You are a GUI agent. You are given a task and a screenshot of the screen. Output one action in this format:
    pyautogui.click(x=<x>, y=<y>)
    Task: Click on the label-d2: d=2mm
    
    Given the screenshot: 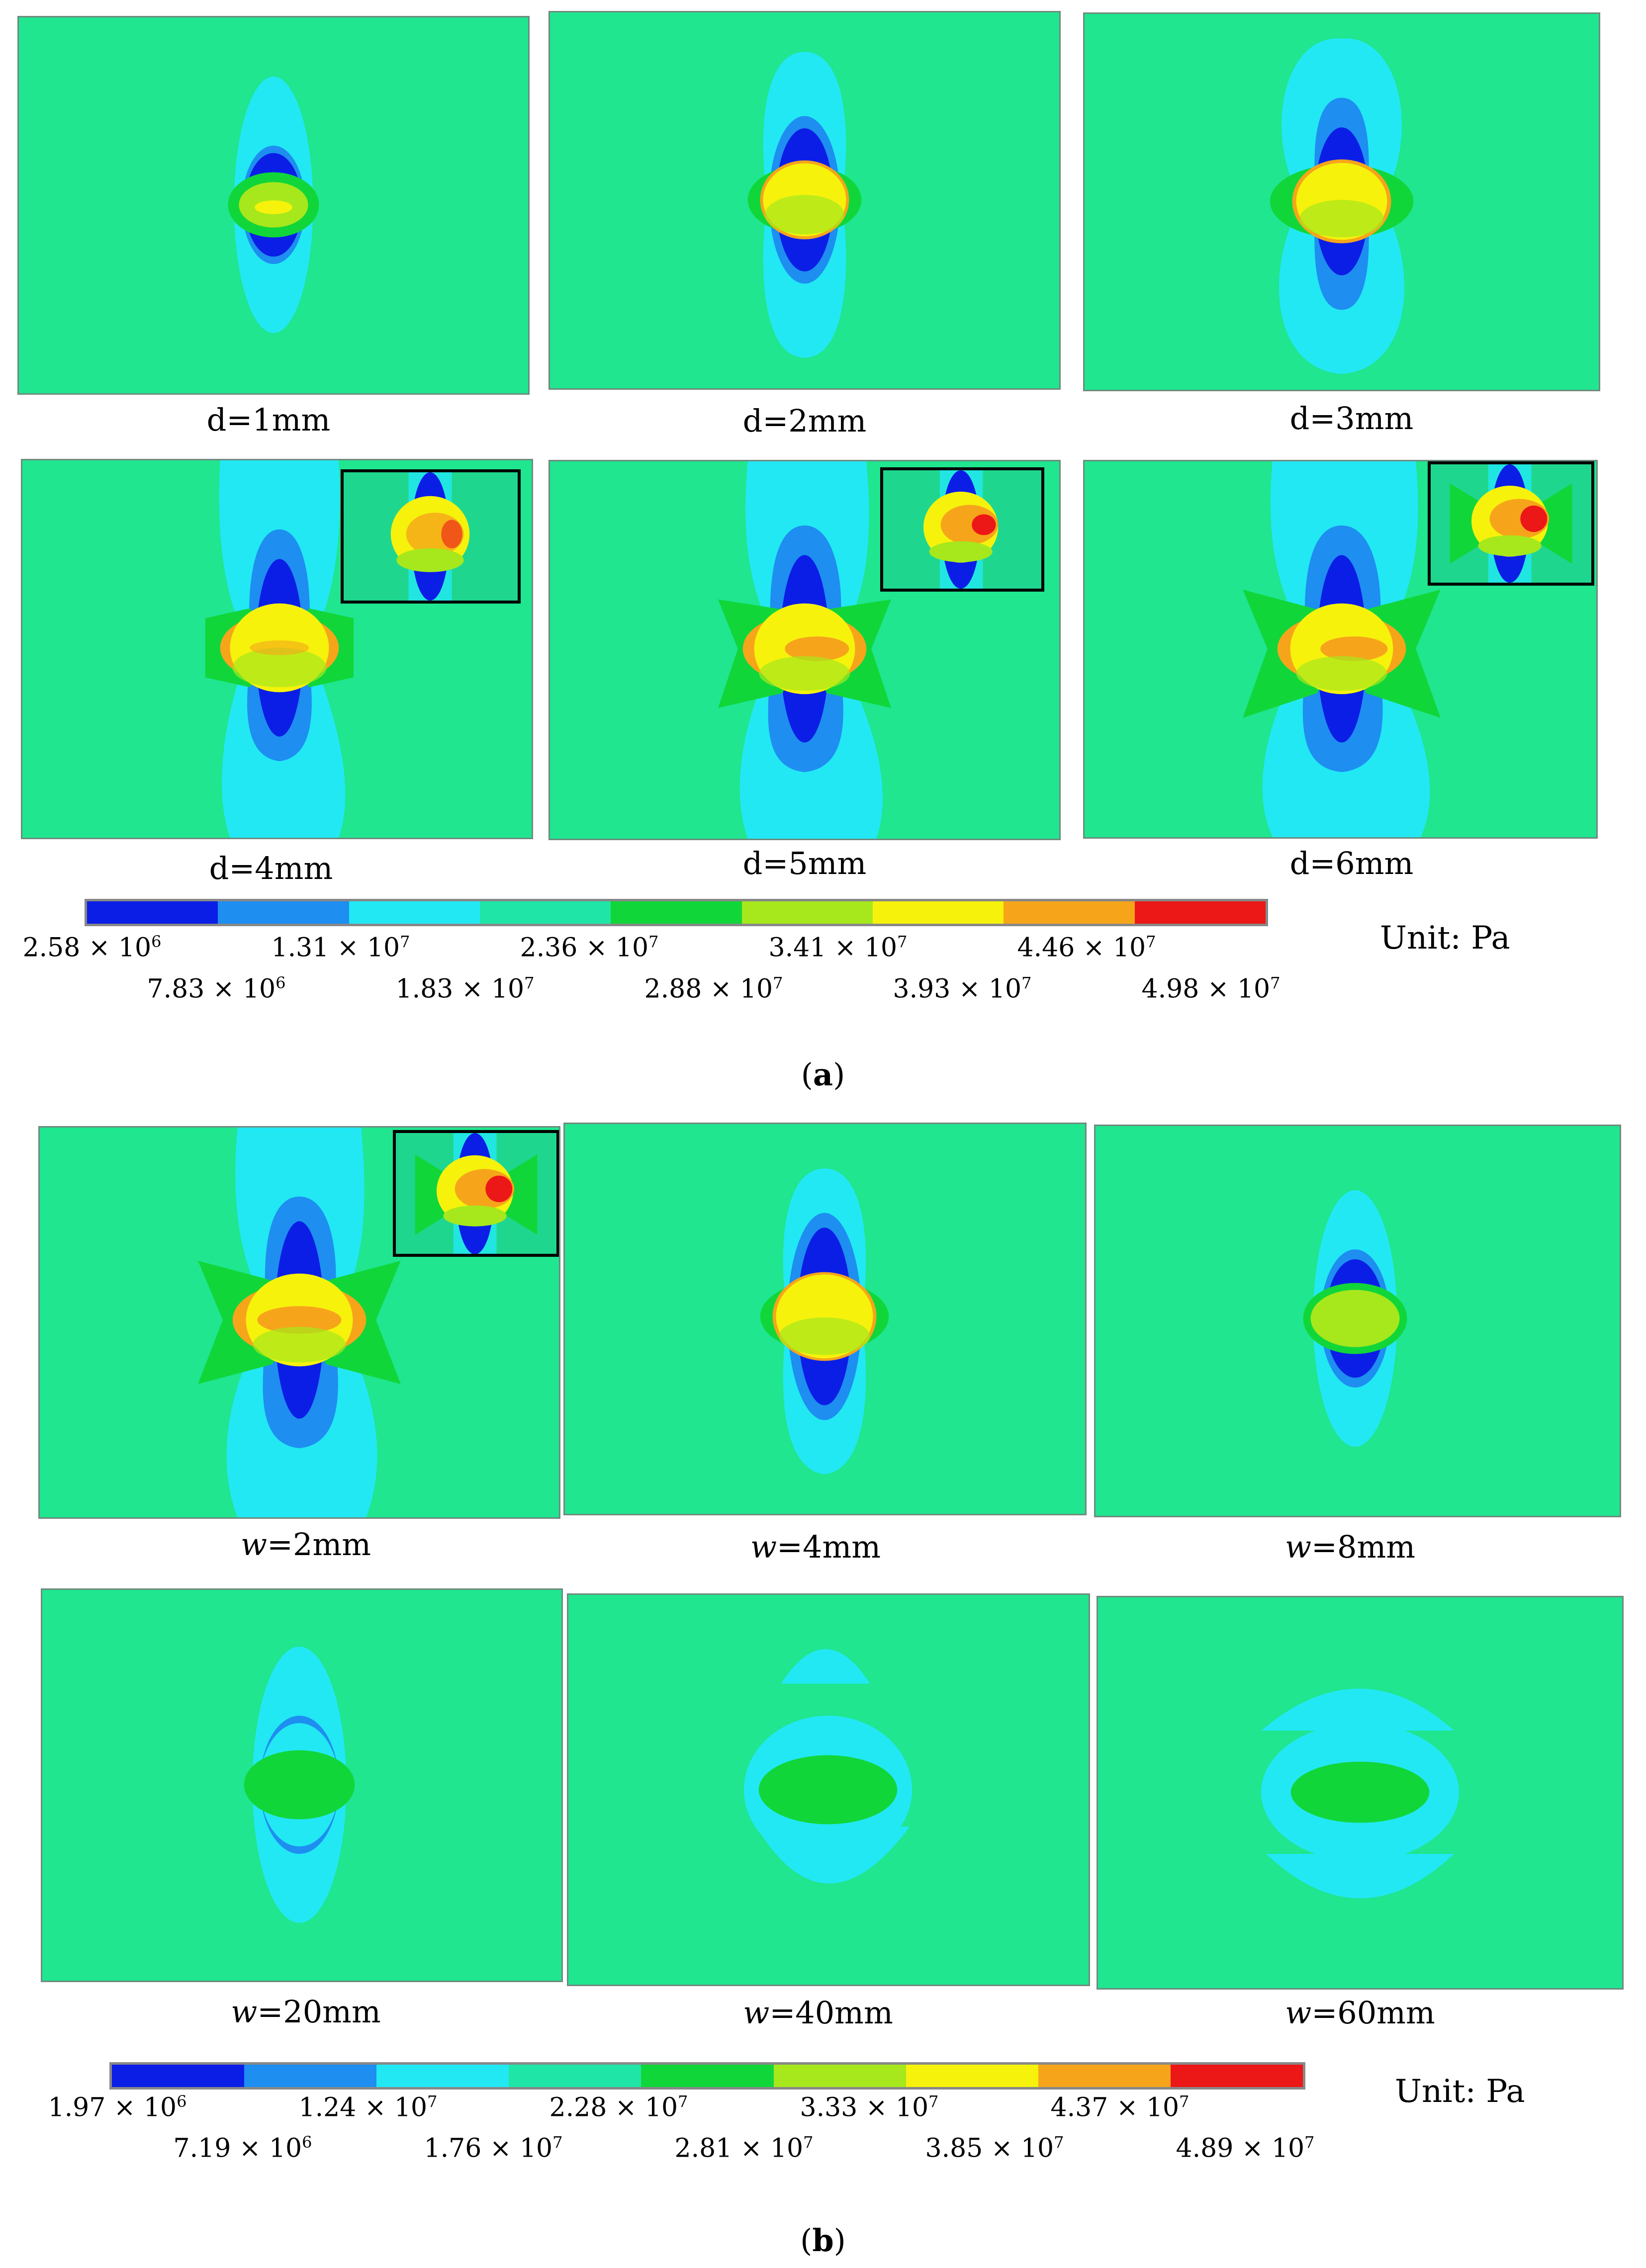 What is the action you would take?
    pyautogui.click(x=804, y=421)
    